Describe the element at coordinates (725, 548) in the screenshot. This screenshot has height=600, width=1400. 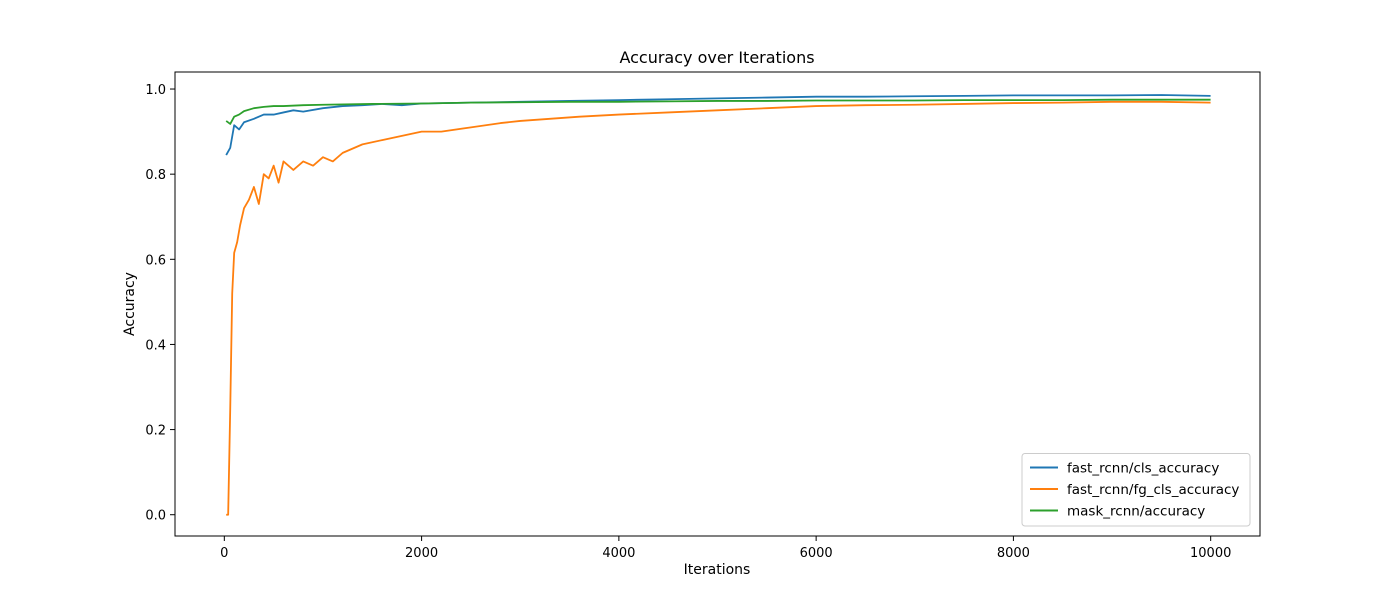
I see `x-axis: 0 2000 4000 6000 8000 10000` at that location.